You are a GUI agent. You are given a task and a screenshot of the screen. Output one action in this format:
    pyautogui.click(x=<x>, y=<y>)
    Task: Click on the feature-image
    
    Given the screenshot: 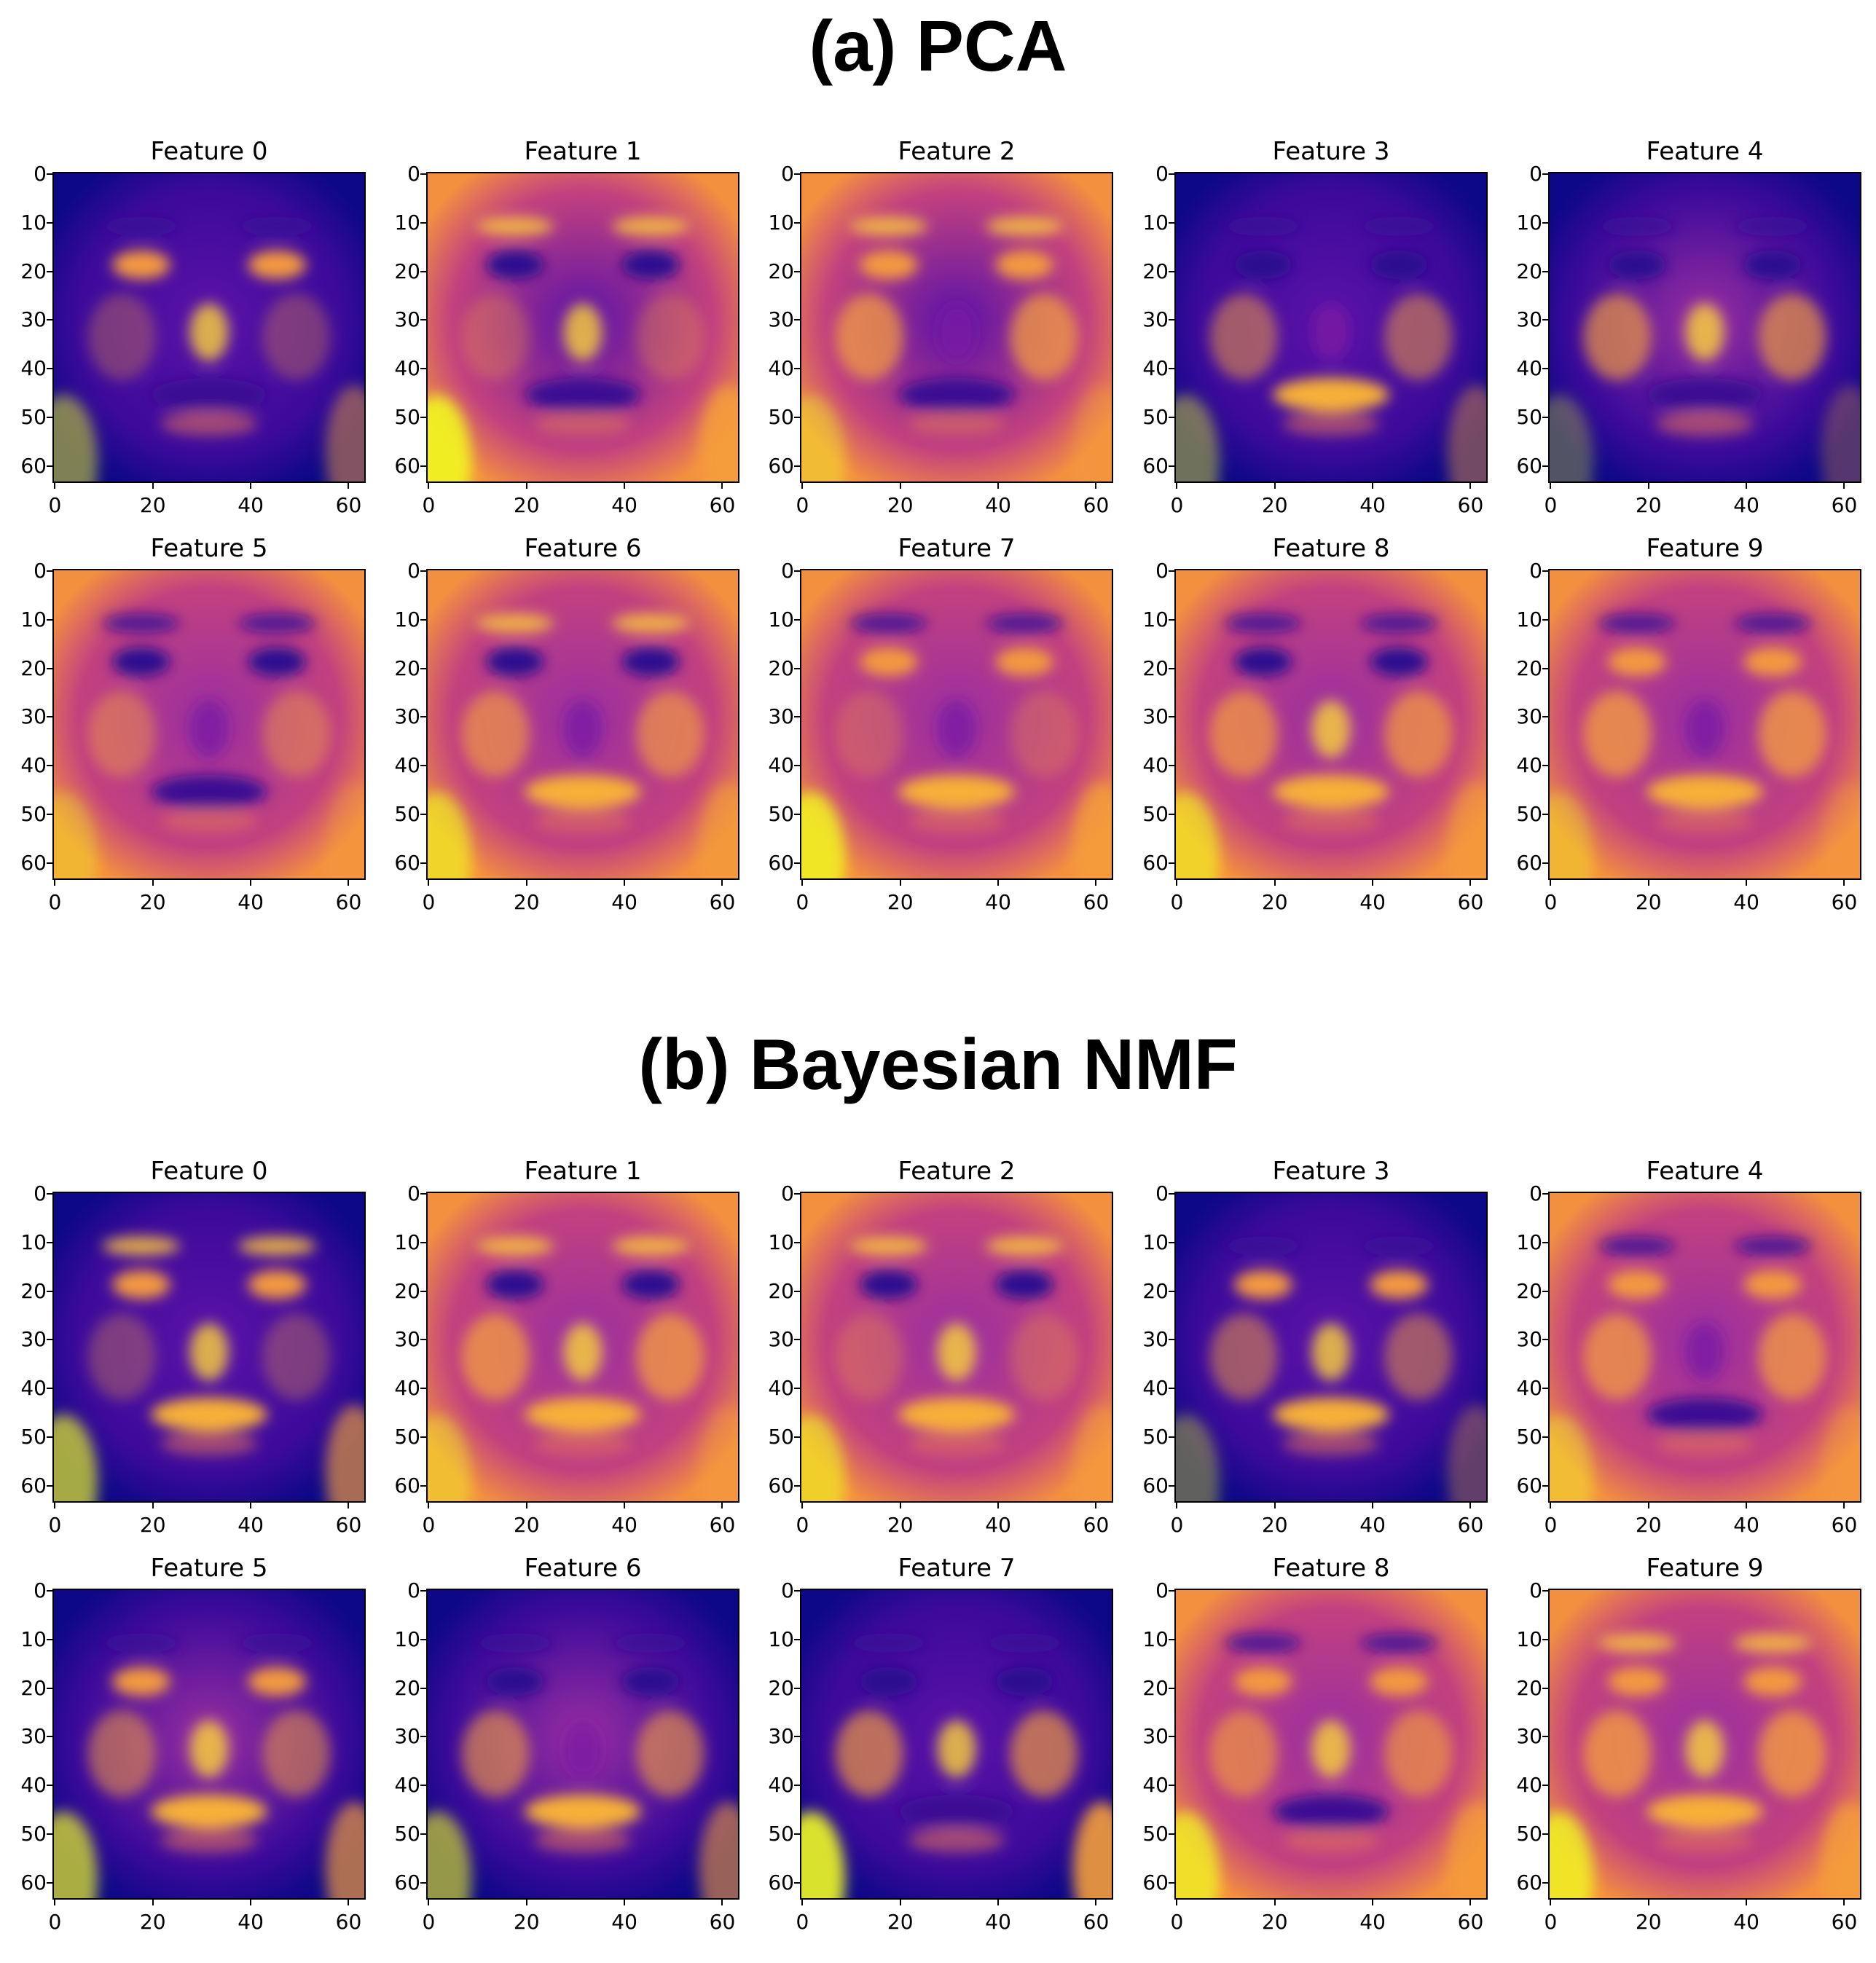 What is the action you would take?
    pyautogui.click(x=956, y=1347)
    